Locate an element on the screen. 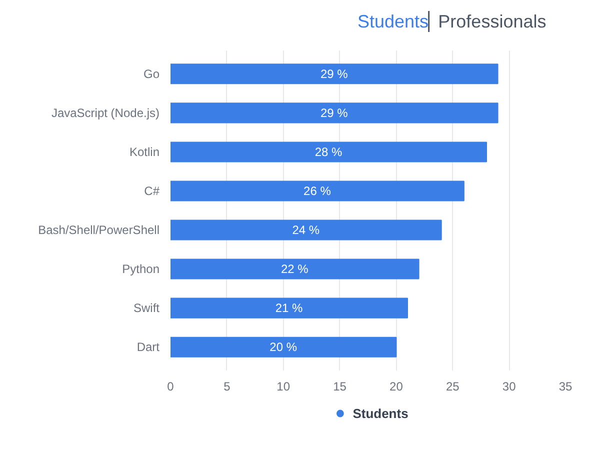  x-tick-label: 35 is located at coordinates (565, 387).